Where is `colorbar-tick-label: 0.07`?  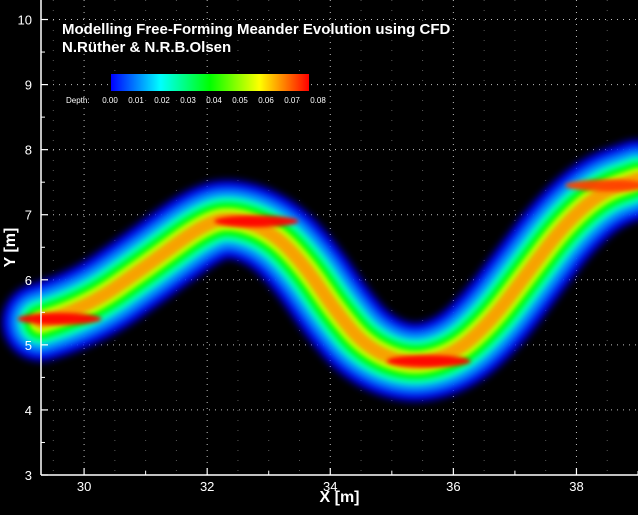
colorbar-tick-label: 0.07 is located at coordinates (292, 100).